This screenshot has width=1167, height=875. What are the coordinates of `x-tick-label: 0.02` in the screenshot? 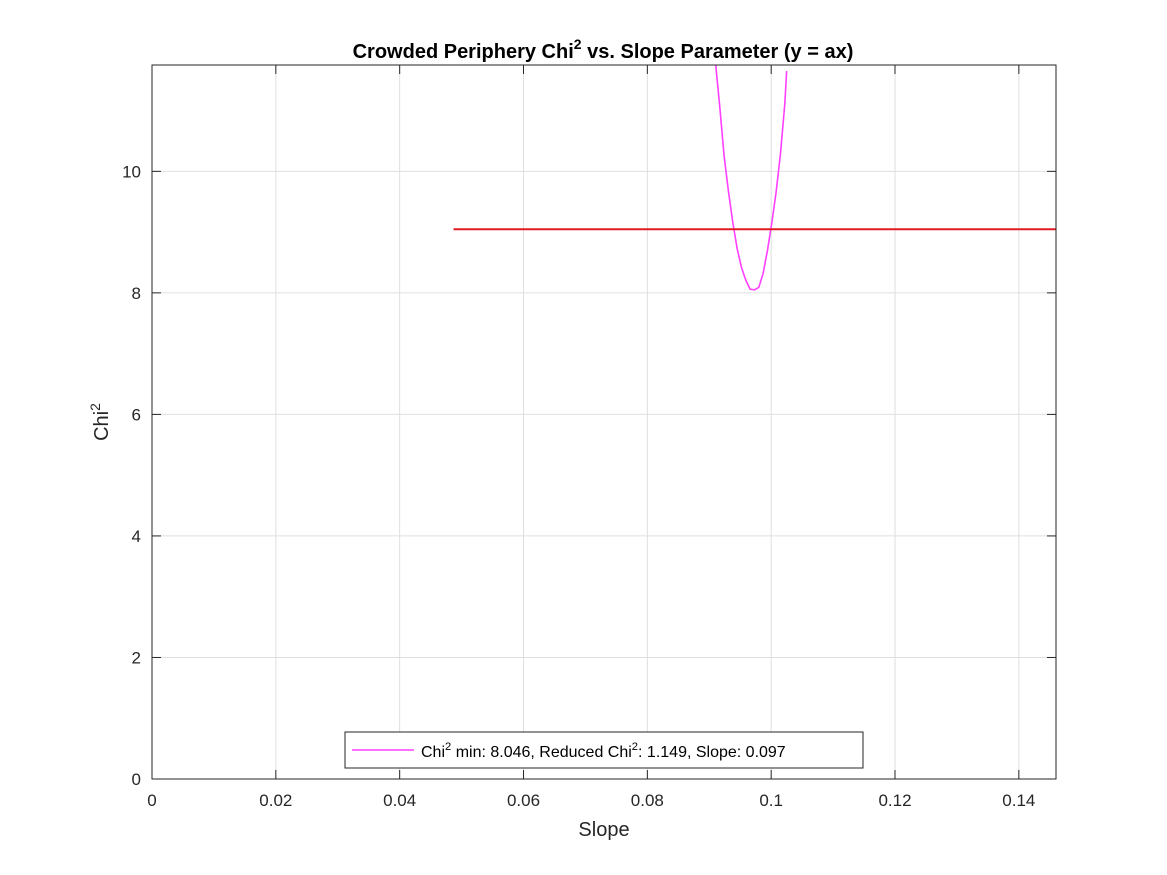 It's located at (275, 800).